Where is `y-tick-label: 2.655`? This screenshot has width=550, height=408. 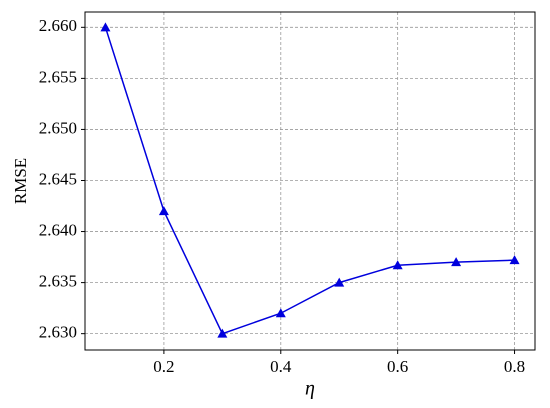
y-tick-label: 2.655 is located at coordinates (58, 76).